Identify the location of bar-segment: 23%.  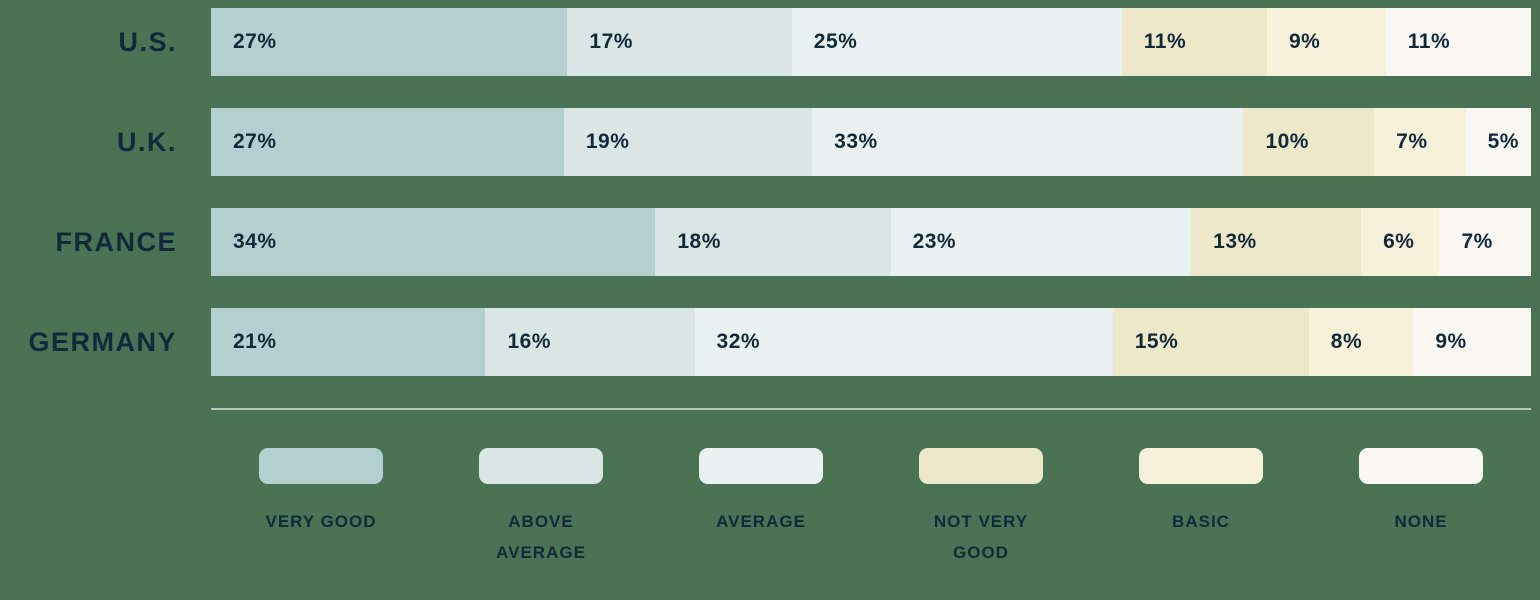
(1041, 242).